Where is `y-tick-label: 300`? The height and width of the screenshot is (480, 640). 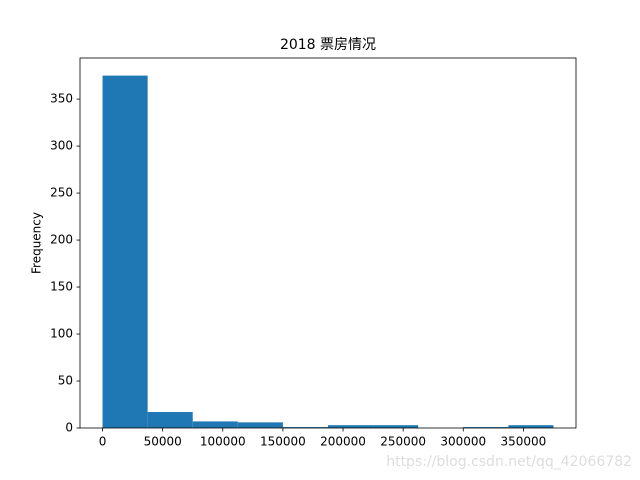 y-tick-label: 300 is located at coordinates (61, 146).